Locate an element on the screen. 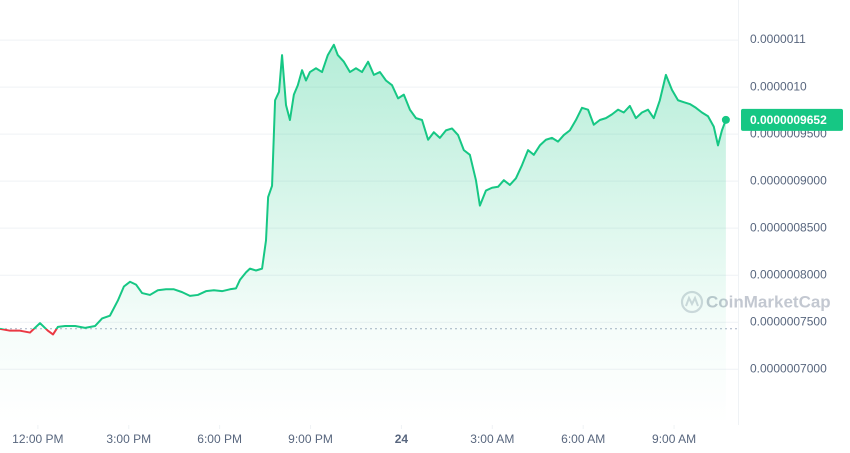 The image size is (850, 453). y-tick-label: 0.0000010 is located at coordinates (778, 86).